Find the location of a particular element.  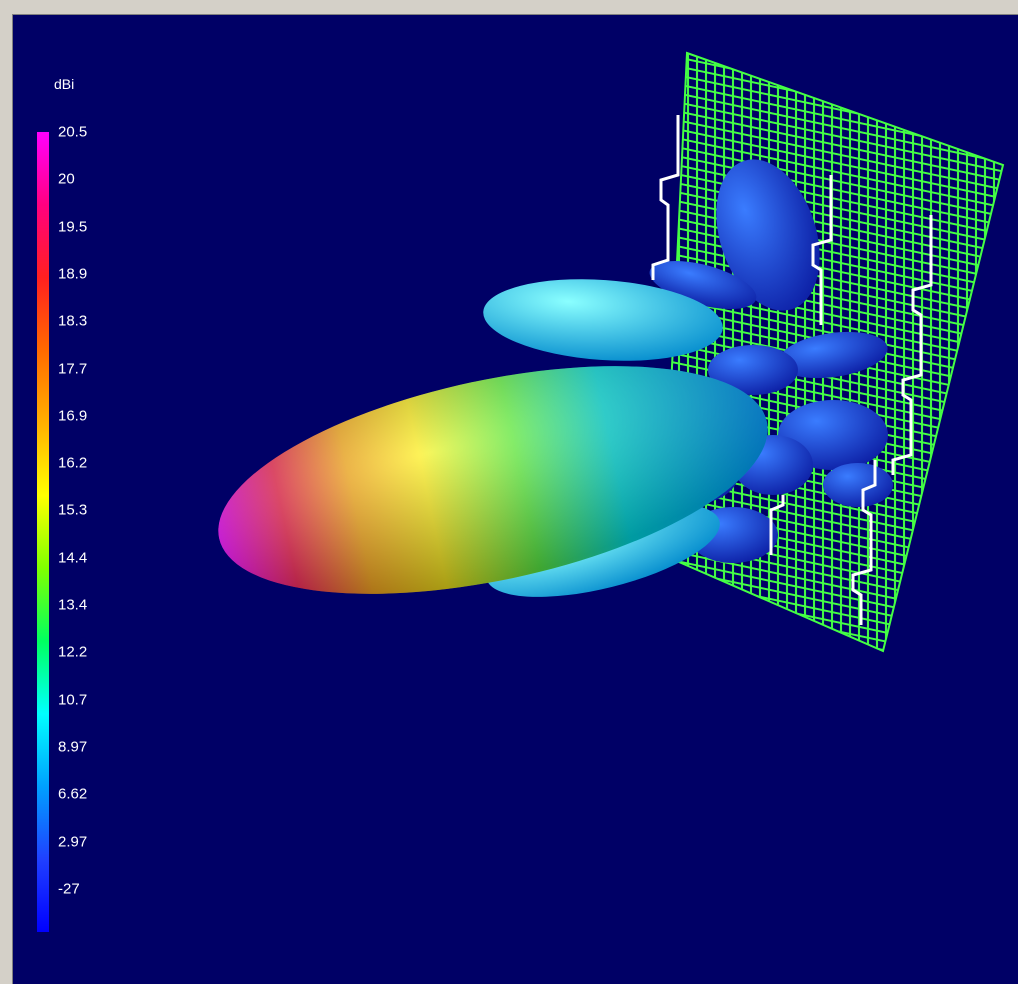

legend-tick-label: 2.97 is located at coordinates (73, 841).